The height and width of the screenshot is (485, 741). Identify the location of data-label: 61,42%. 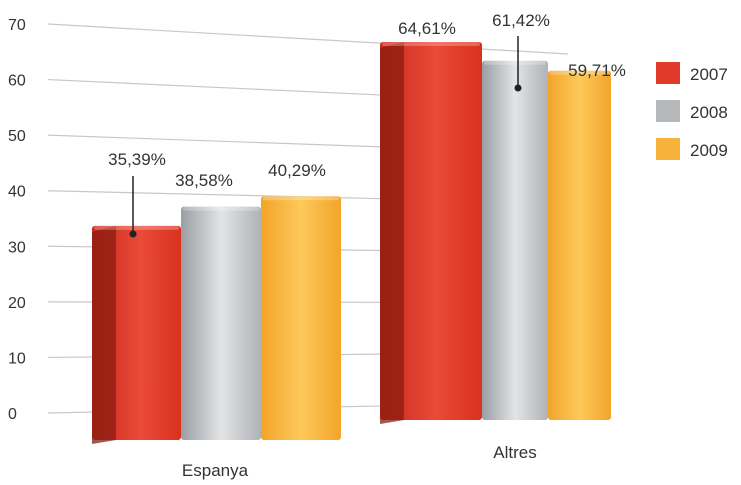
(521, 20).